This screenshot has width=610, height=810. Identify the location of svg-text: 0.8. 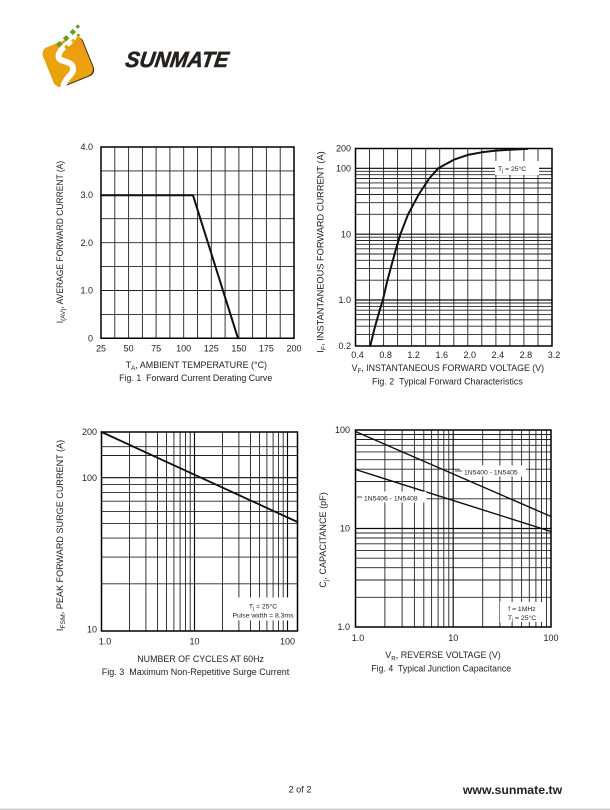
(385, 355).